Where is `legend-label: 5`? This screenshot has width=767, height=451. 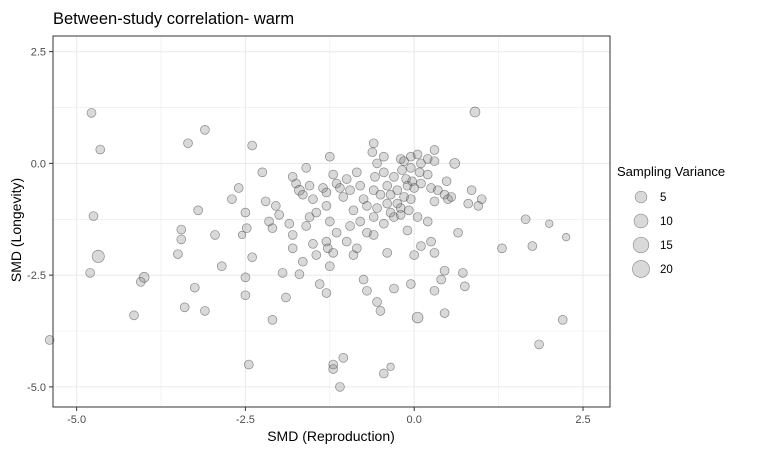 legend-label: 5 is located at coordinates (663, 198).